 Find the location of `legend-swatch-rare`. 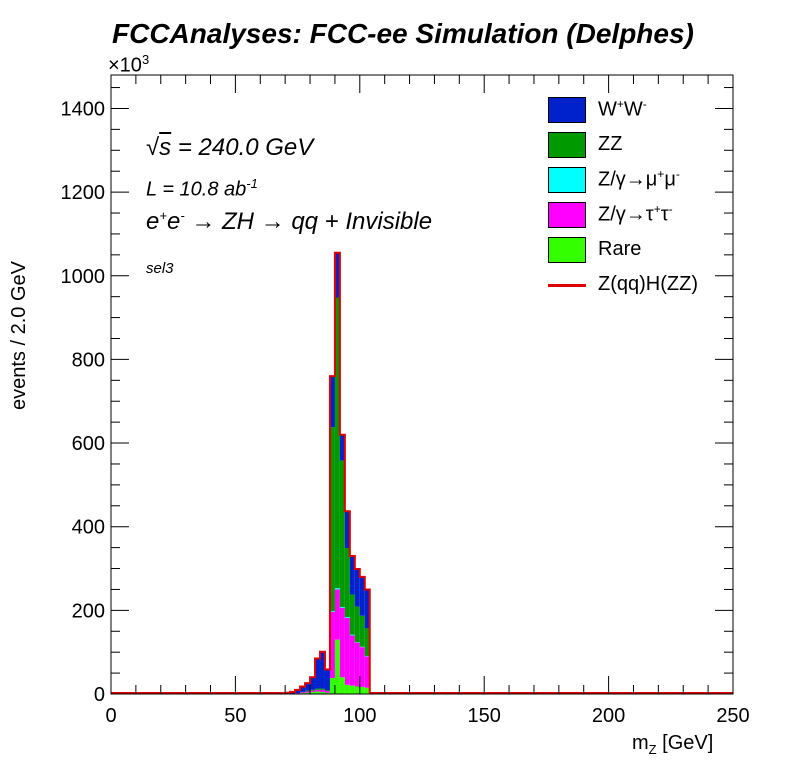

legend-swatch-rare is located at coordinates (567, 249).